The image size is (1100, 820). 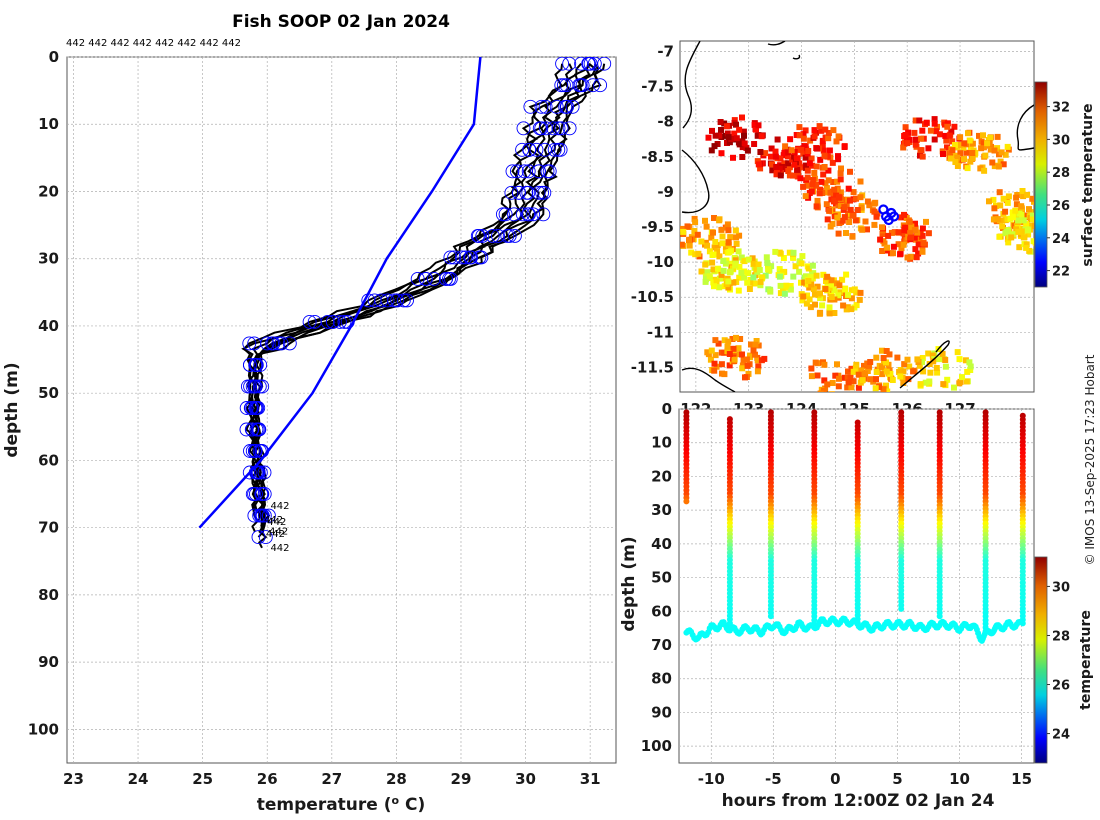 I want to click on coastline-timor, so click(x=695, y=181).